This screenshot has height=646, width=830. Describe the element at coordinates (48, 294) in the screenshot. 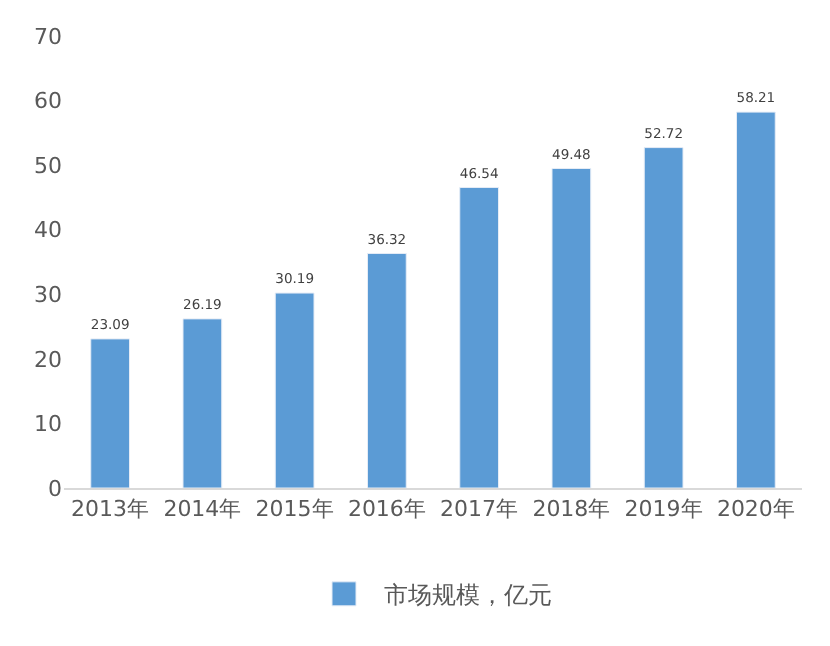

I see `y-tick-label: 30` at that location.